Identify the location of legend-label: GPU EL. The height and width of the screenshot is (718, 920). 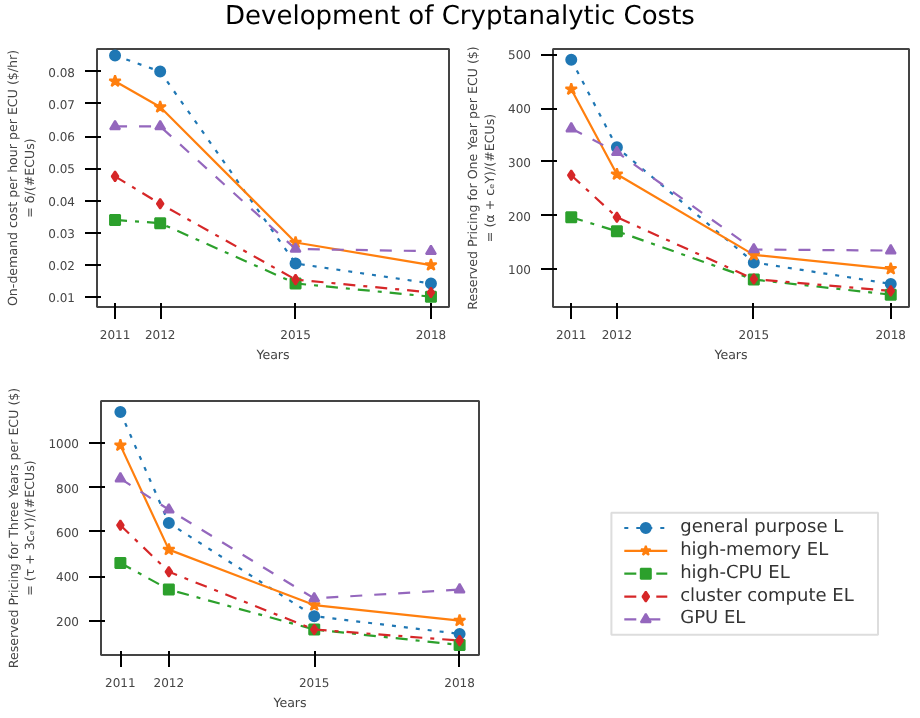
(713, 619).